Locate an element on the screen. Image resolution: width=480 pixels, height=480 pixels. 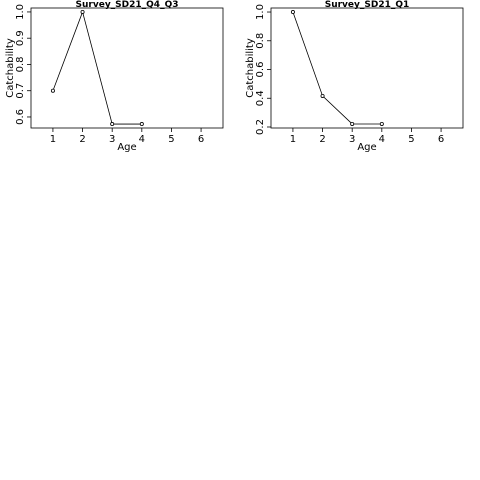
y-tick-label: 0.7 is located at coordinates (20, 91).